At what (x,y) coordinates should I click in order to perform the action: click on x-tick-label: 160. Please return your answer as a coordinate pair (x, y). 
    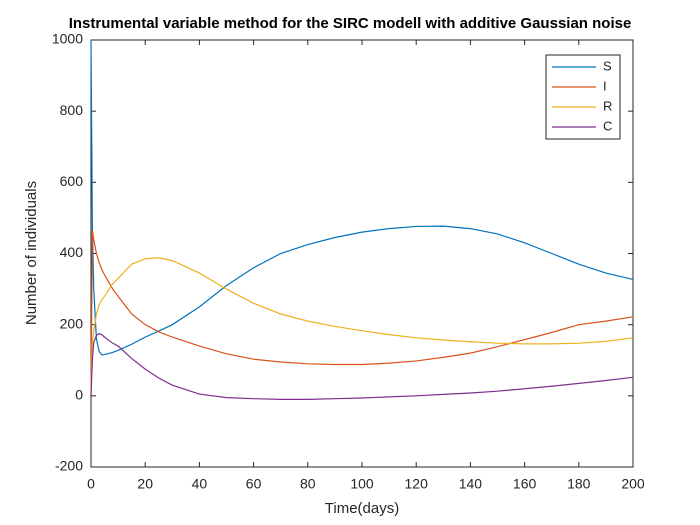
    Looking at the image, I should click on (525, 484).